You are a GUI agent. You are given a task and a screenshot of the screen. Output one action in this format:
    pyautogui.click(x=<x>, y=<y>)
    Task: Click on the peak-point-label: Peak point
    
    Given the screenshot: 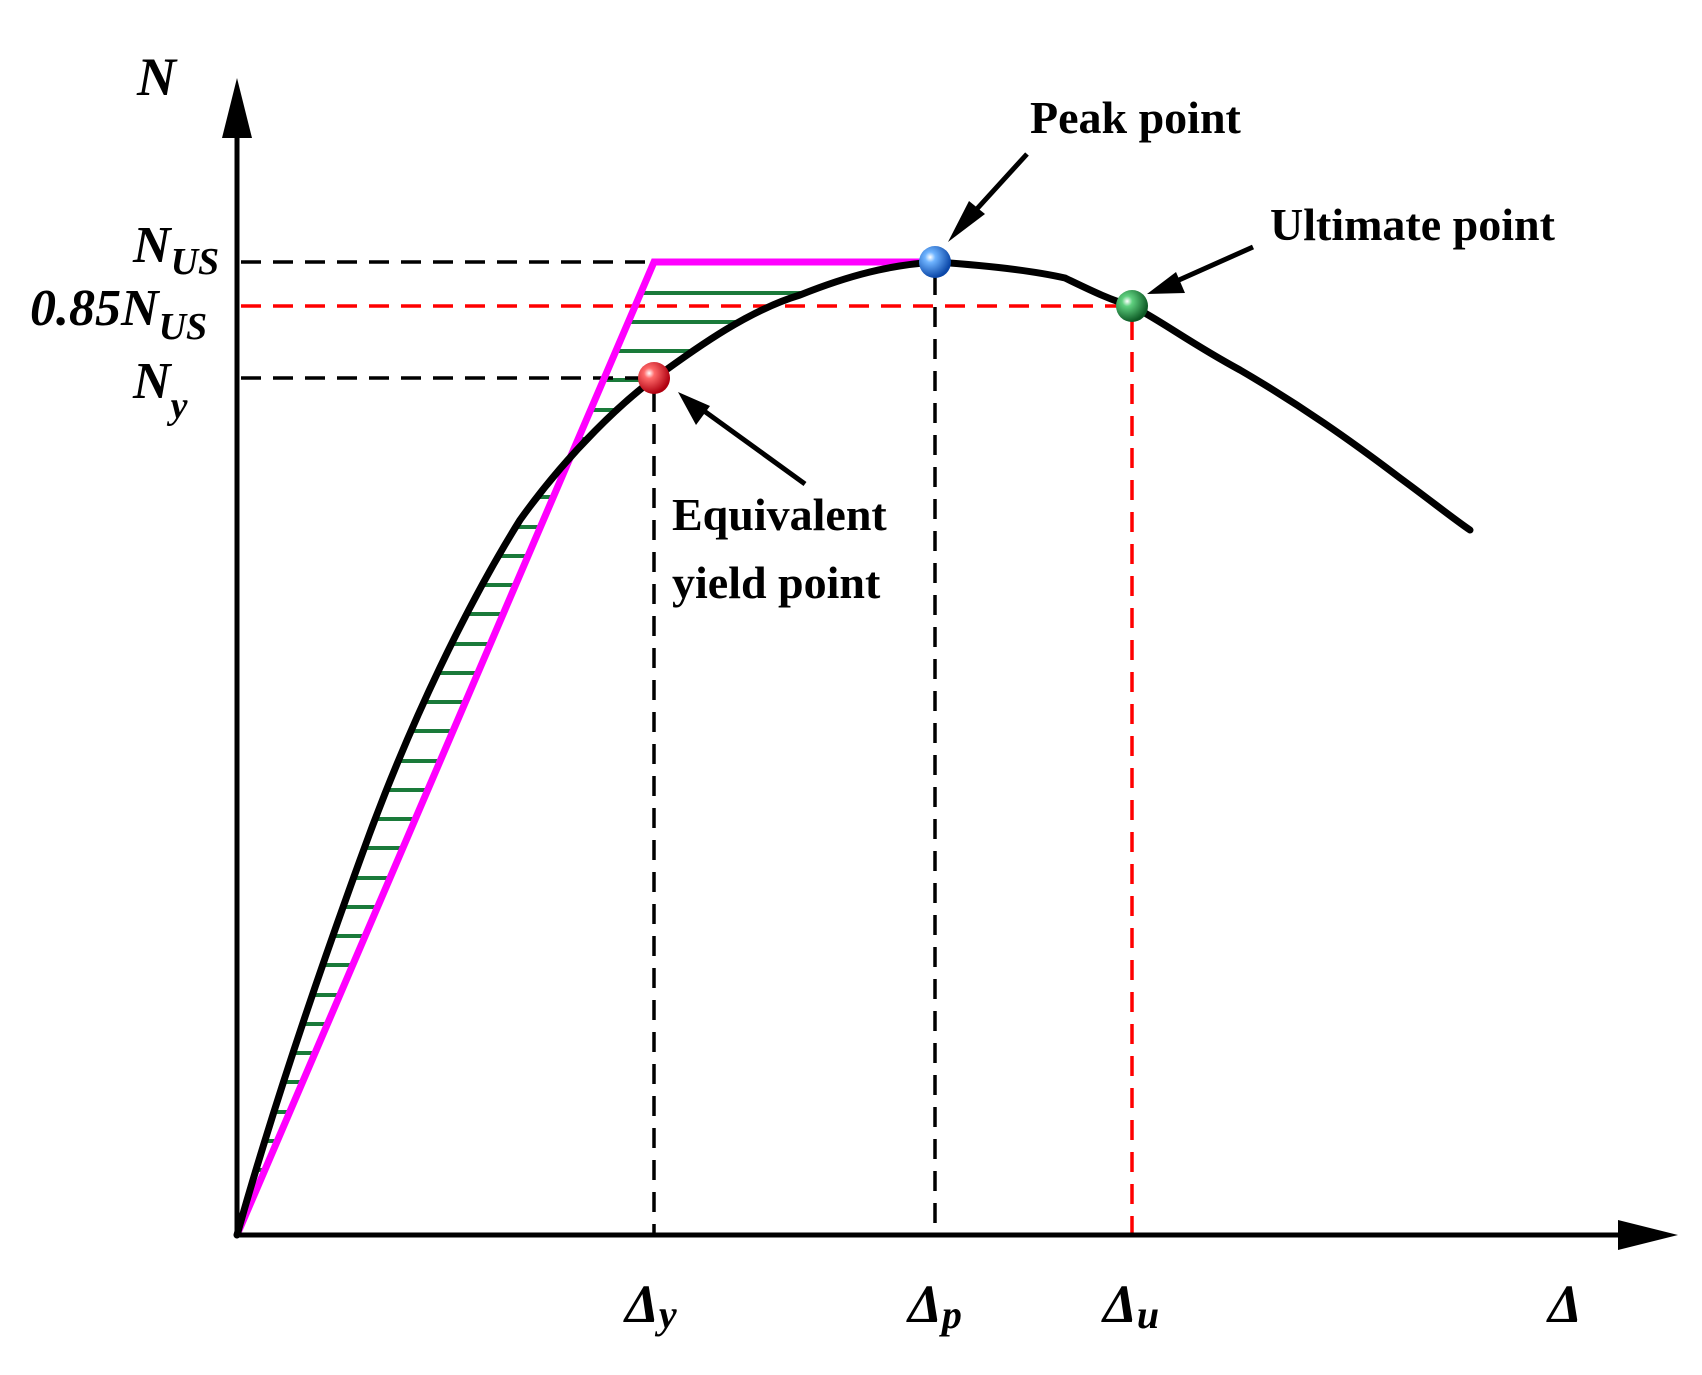 What is the action you would take?
    pyautogui.click(x=1136, y=117)
    